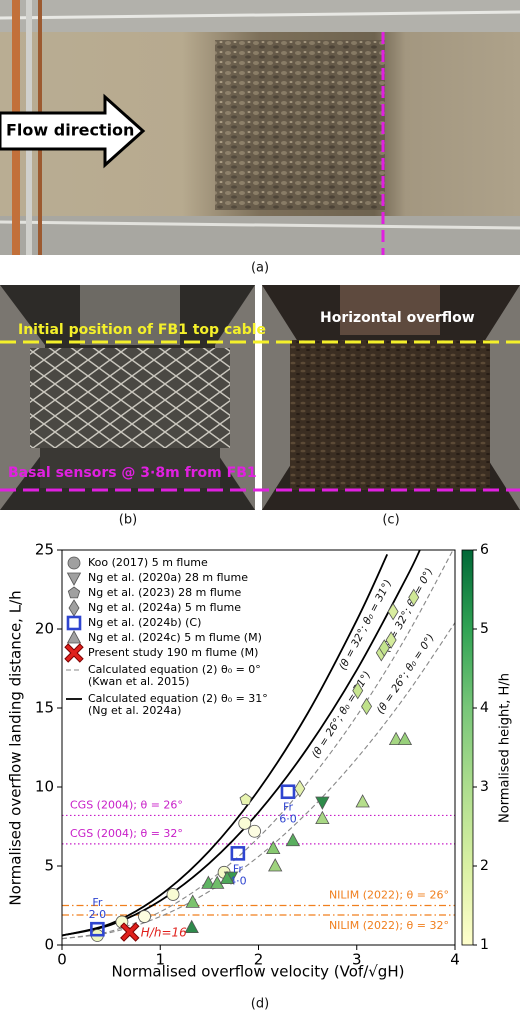 This screenshot has width=520, height=1019. What do you see at coordinates (390, 520) in the screenshot?
I see `caption: (c)` at bounding box center [390, 520].